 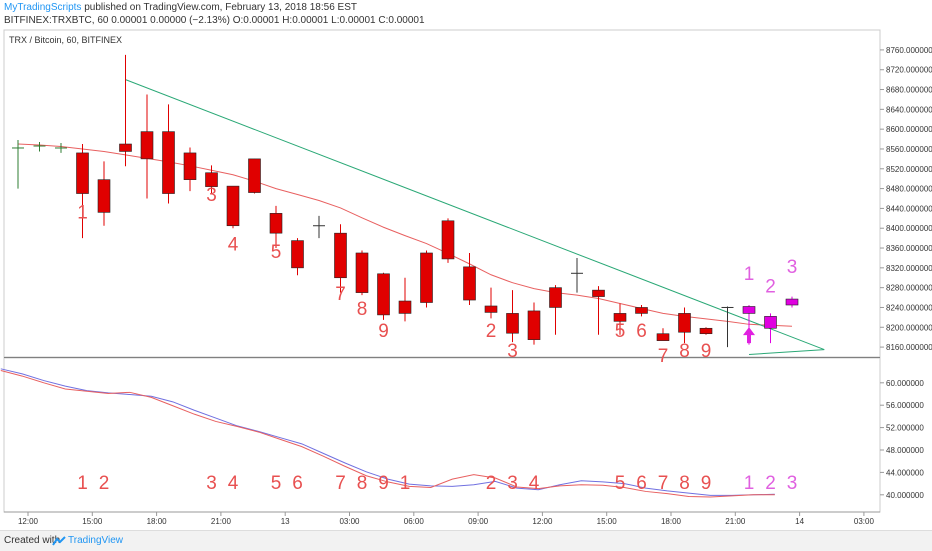 I want to click on time-tick-label: 12:00, so click(x=542, y=521).